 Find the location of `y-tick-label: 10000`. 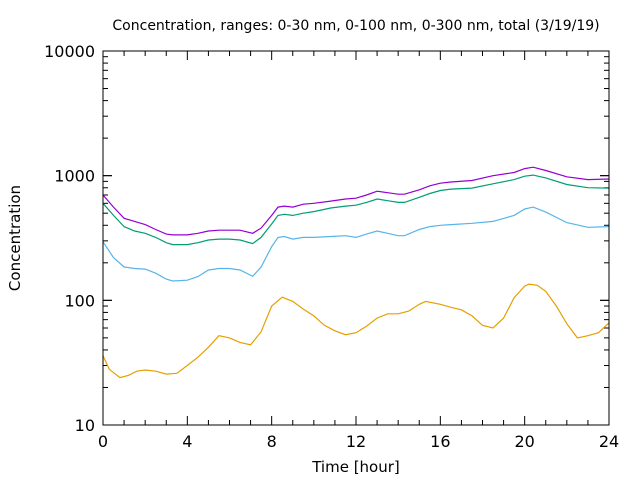

y-tick-label: 10000 is located at coordinates (69, 51).